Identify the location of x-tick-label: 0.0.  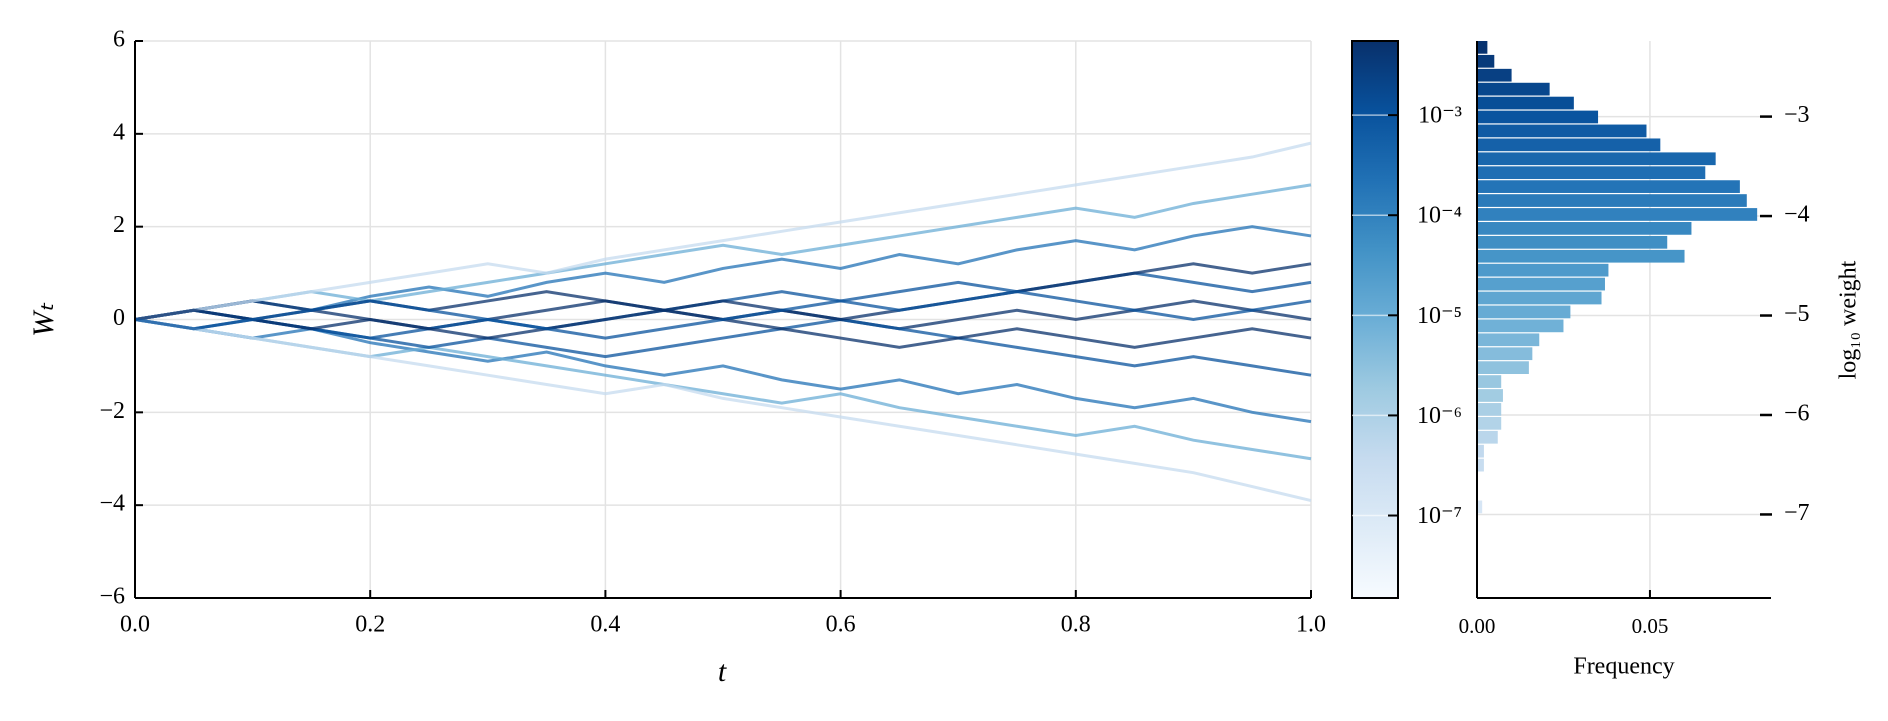
(135, 625).